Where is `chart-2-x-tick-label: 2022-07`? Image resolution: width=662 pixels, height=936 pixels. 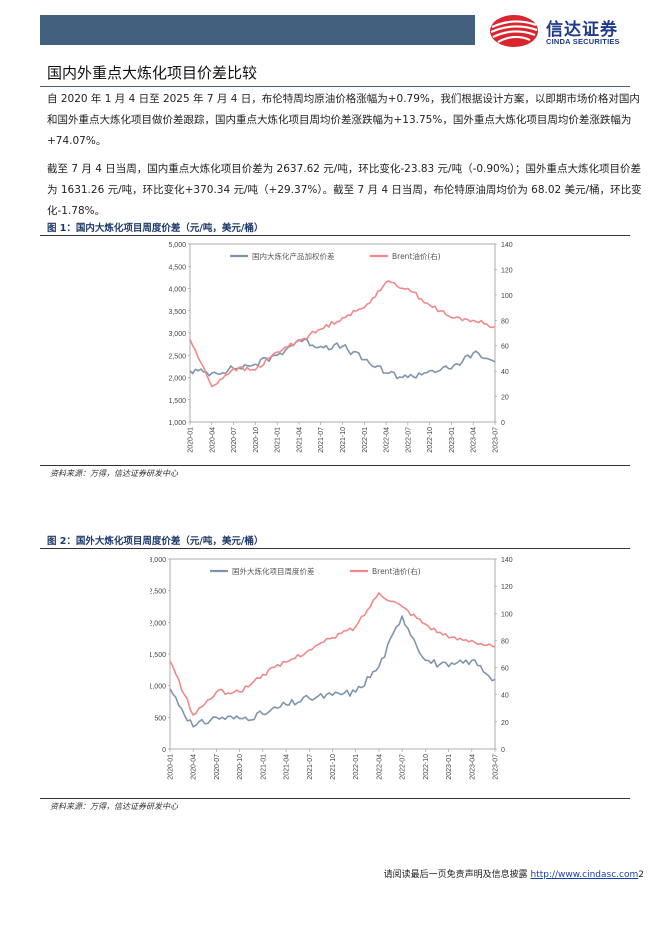
chart-2-x-tick-label: 2022-07 is located at coordinates (403, 767).